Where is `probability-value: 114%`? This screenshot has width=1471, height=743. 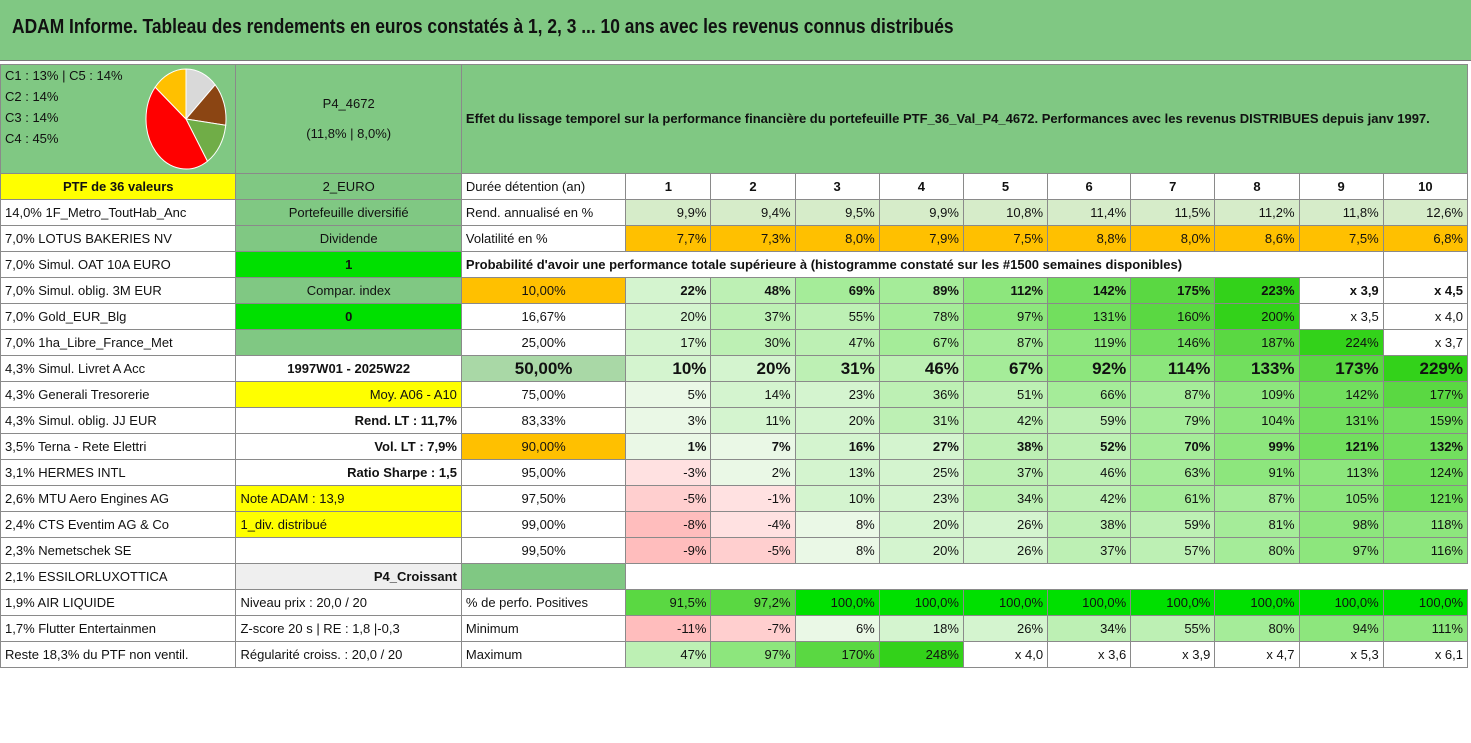 probability-value: 114% is located at coordinates (1173, 368).